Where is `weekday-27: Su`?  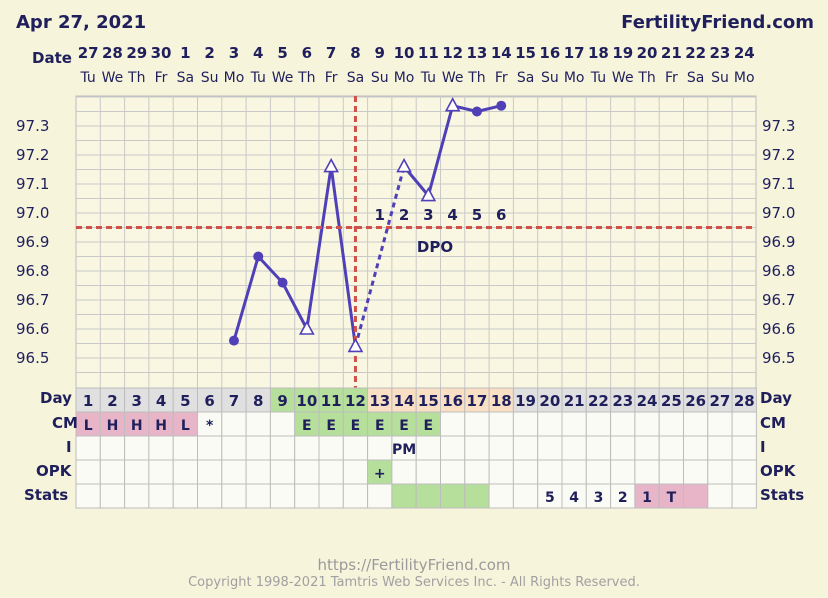 weekday-27: Su is located at coordinates (720, 78).